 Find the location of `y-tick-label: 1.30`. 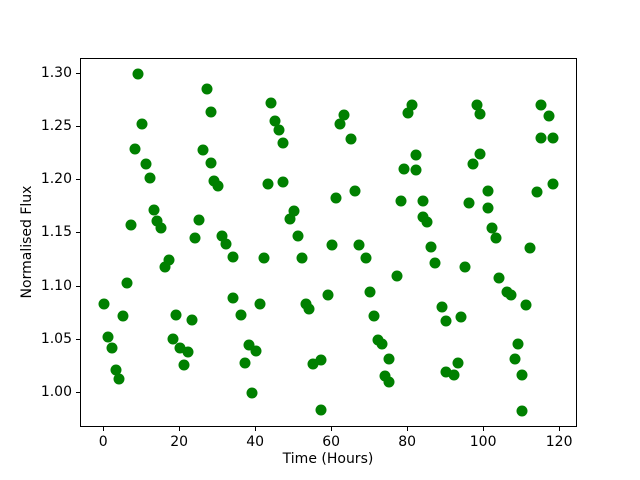

y-tick-label: 1.30 is located at coordinates (56, 72).